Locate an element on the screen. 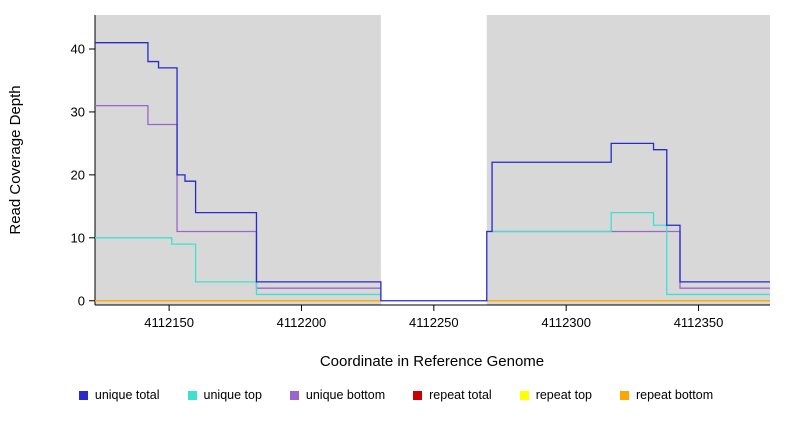  legend-label: unique top is located at coordinates (232, 395).